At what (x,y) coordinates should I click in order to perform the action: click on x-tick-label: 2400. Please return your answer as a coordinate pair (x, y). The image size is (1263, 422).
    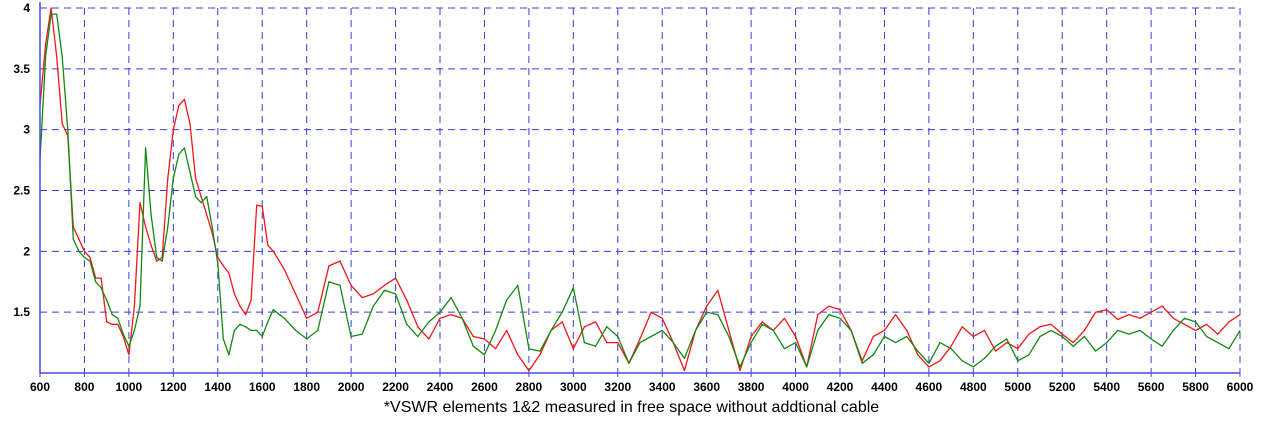
    Looking at the image, I should click on (440, 387).